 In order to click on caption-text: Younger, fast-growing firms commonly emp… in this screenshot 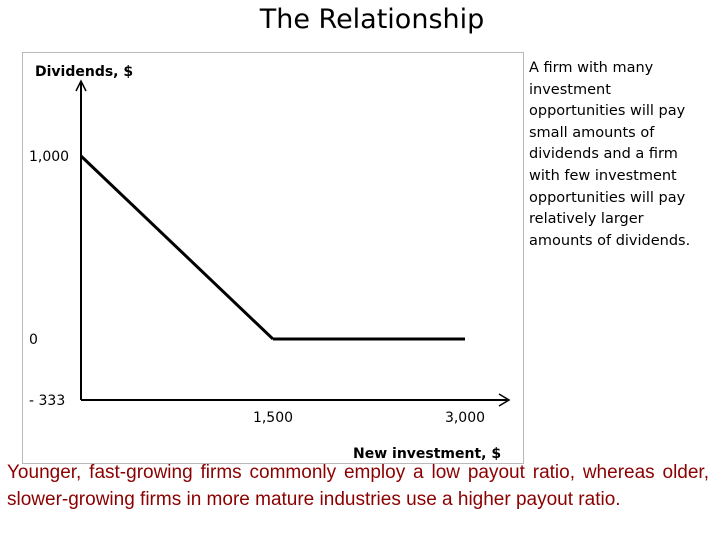, I will do `click(358, 486)`.